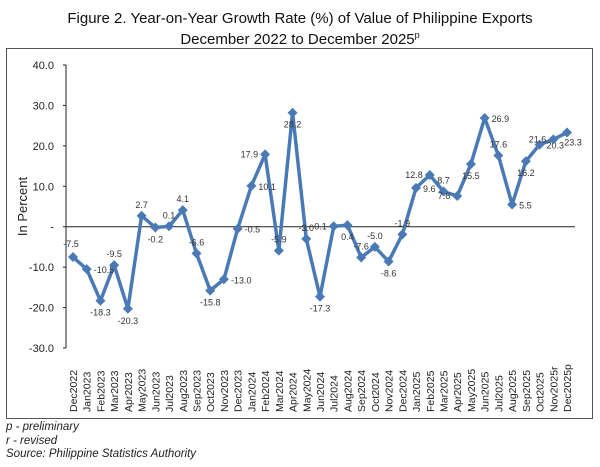  Describe the element at coordinates (431, 391) in the screenshot. I see `x-tick-label: Feb2025` at that location.